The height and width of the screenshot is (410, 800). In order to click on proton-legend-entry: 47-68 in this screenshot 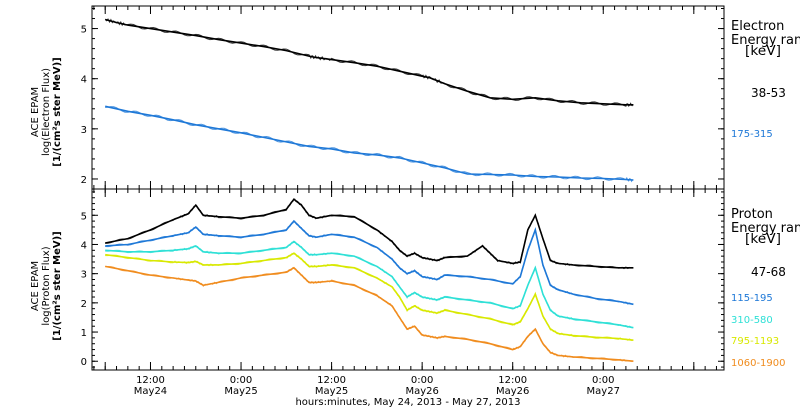, I will do `click(768, 272)`.